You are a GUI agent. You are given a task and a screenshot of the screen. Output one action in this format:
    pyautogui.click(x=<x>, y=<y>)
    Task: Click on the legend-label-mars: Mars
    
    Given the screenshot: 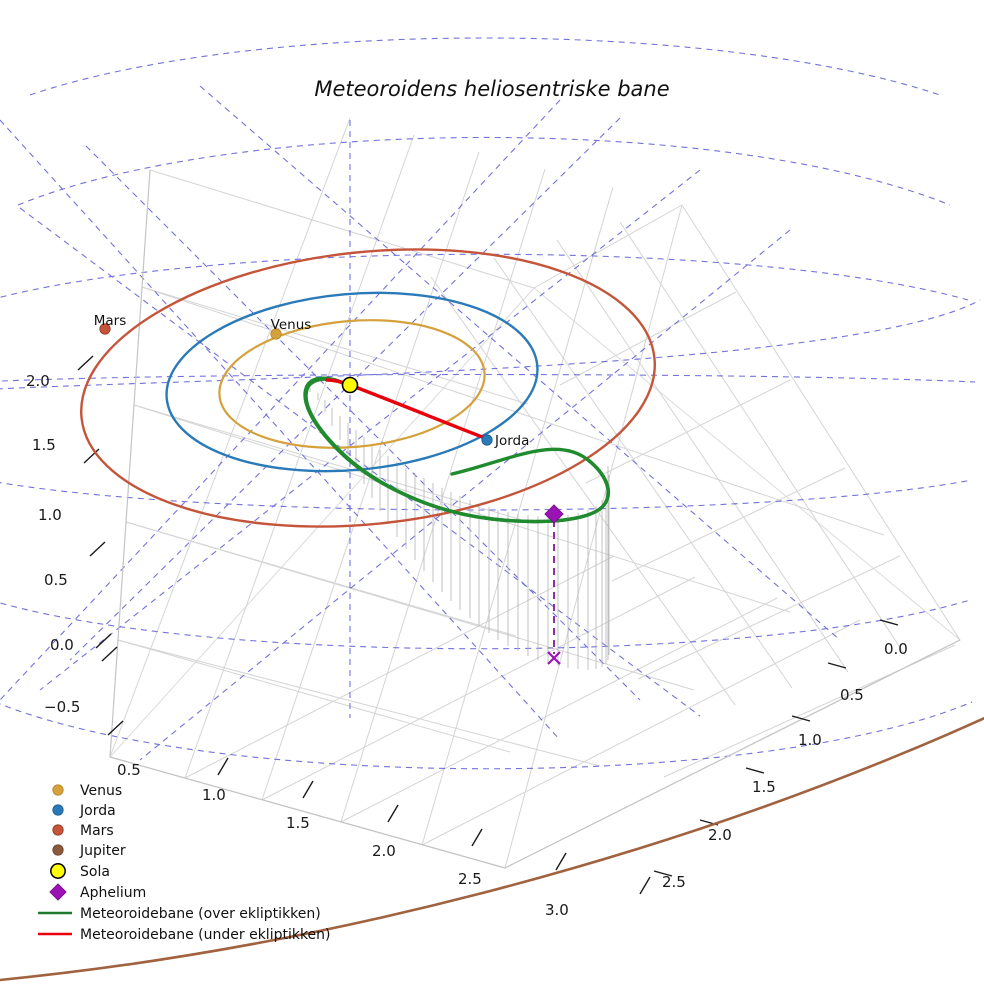 What is the action you would take?
    pyautogui.click(x=97, y=831)
    